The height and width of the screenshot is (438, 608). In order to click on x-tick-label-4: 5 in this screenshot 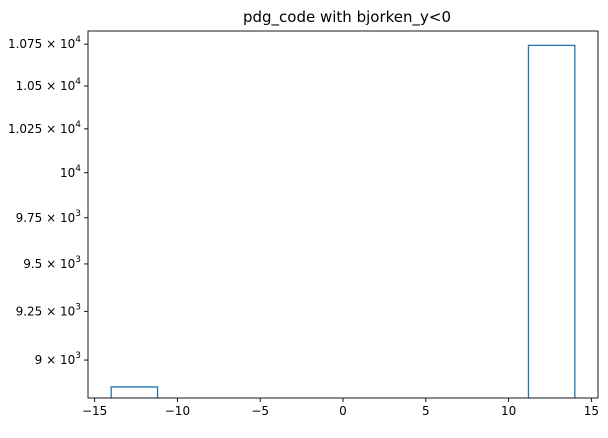, I will do `click(426, 411)`.